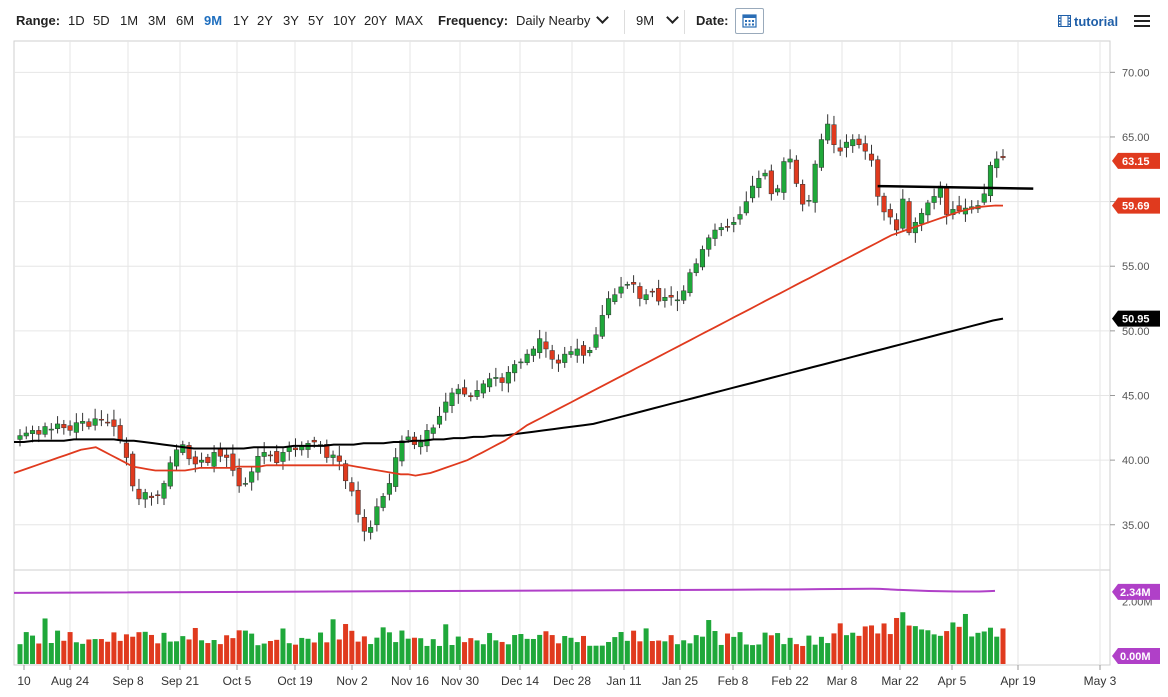  I want to click on hamburger-menu-icon, so click(1142, 22).